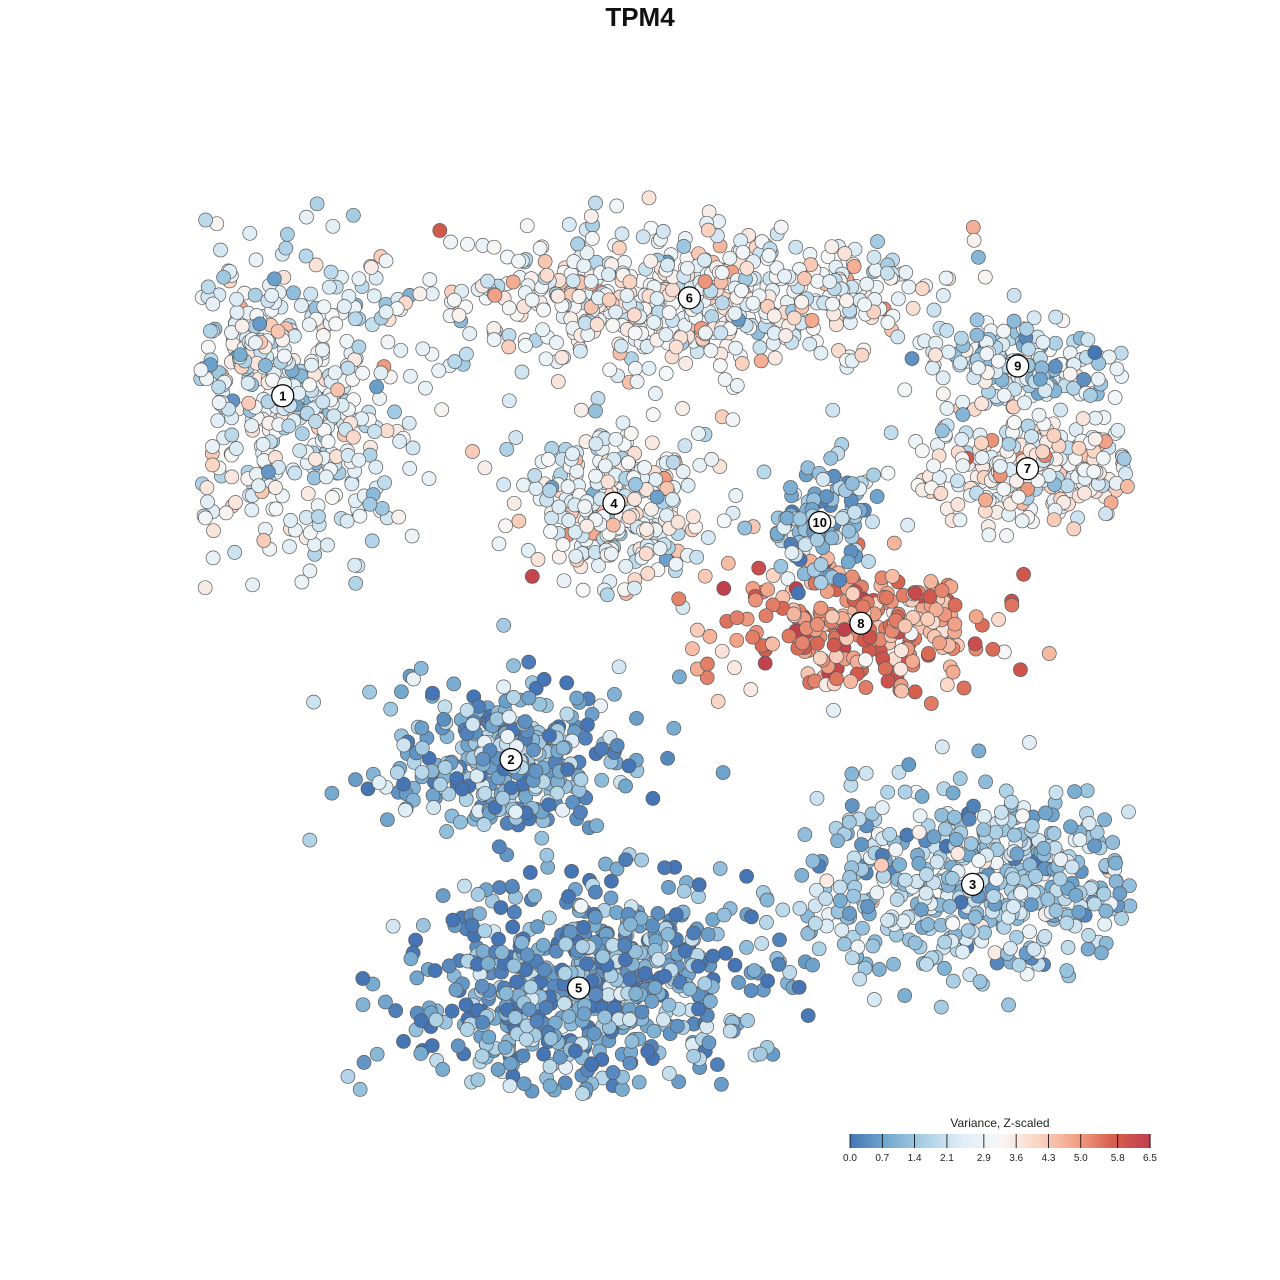 Image resolution: width=1280 pixels, height=1280 pixels. What do you see at coordinates (820, 522) in the screenshot?
I see `cluster-id-text: 10` at bounding box center [820, 522].